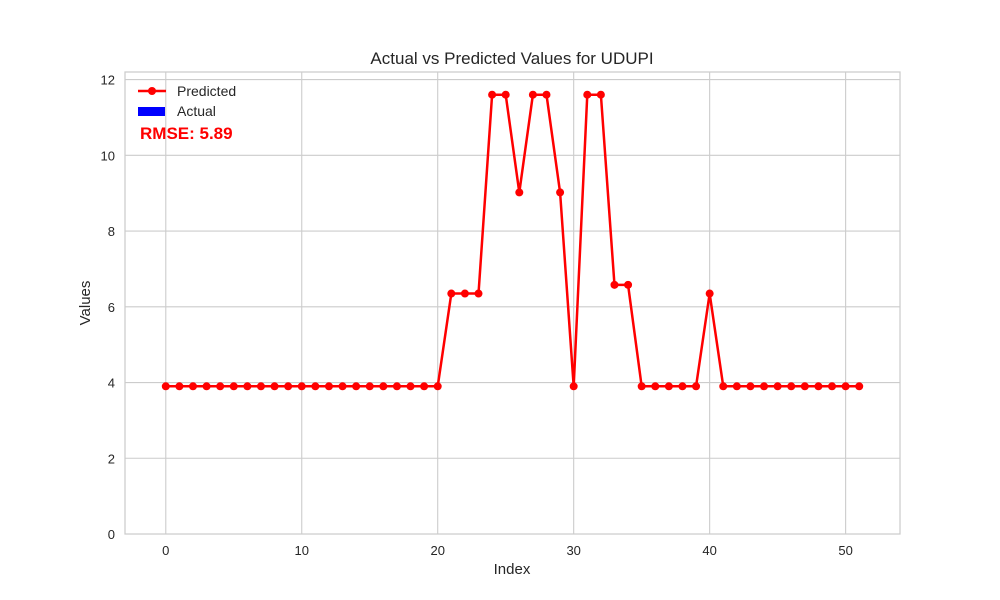 Image resolution: width=1000 pixels, height=600 pixels. Describe the element at coordinates (186, 133) in the screenshot. I see `rmse-annotation: RMSE: 5.89` at that location.